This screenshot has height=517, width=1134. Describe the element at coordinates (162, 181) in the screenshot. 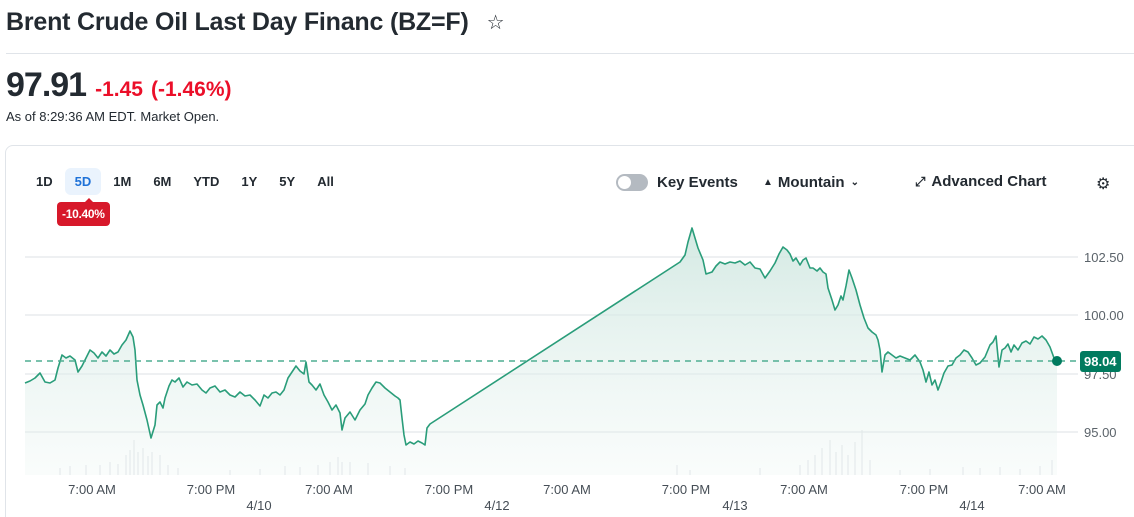

I see `tab-6m: 6M` at that location.